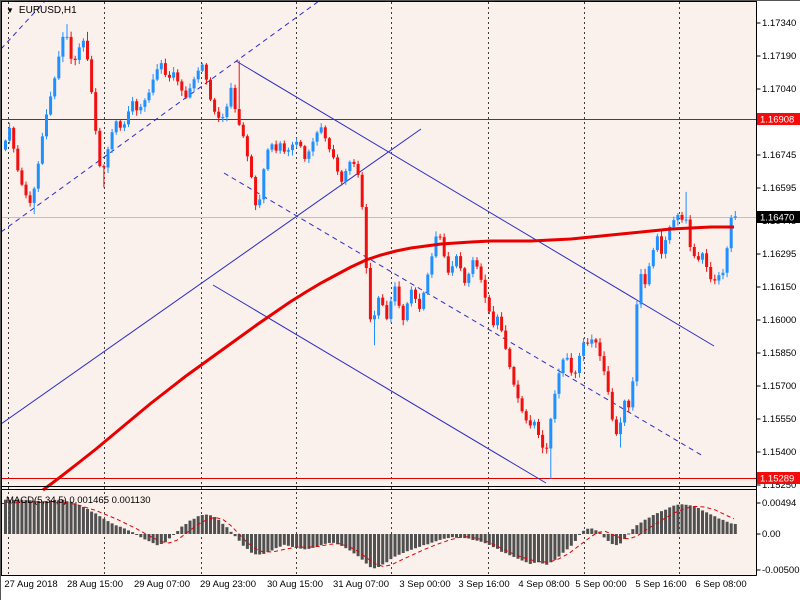  Describe the element at coordinates (779, 503) in the screenshot. I see `macd-scale-label: 0.00494` at that location.